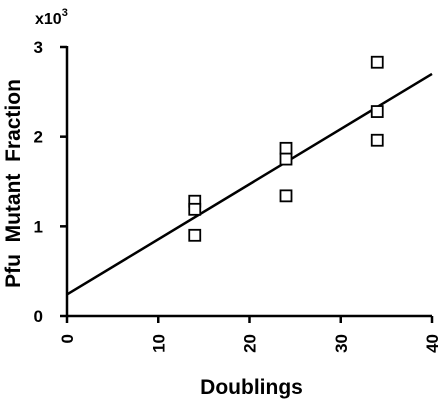 This screenshot has width=440, height=405. What do you see at coordinates (158, 343) in the screenshot?
I see `x-tick-label: 10` at bounding box center [158, 343].